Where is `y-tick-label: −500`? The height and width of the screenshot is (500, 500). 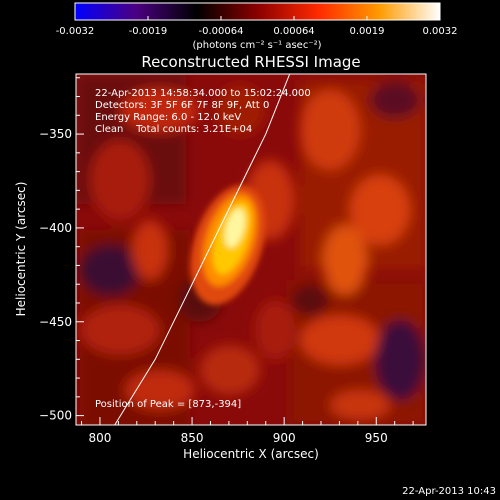
y-tick-label: −500 is located at coordinates (55, 416).